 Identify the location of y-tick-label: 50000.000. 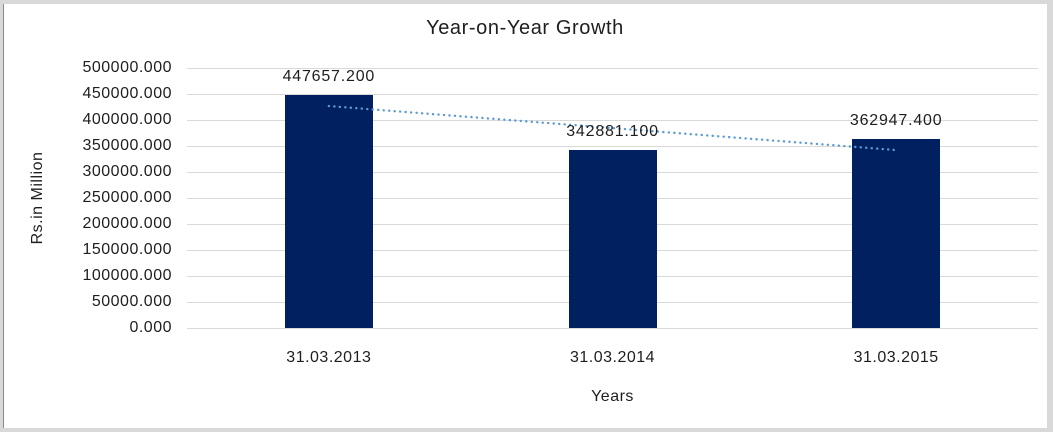
(131, 301).